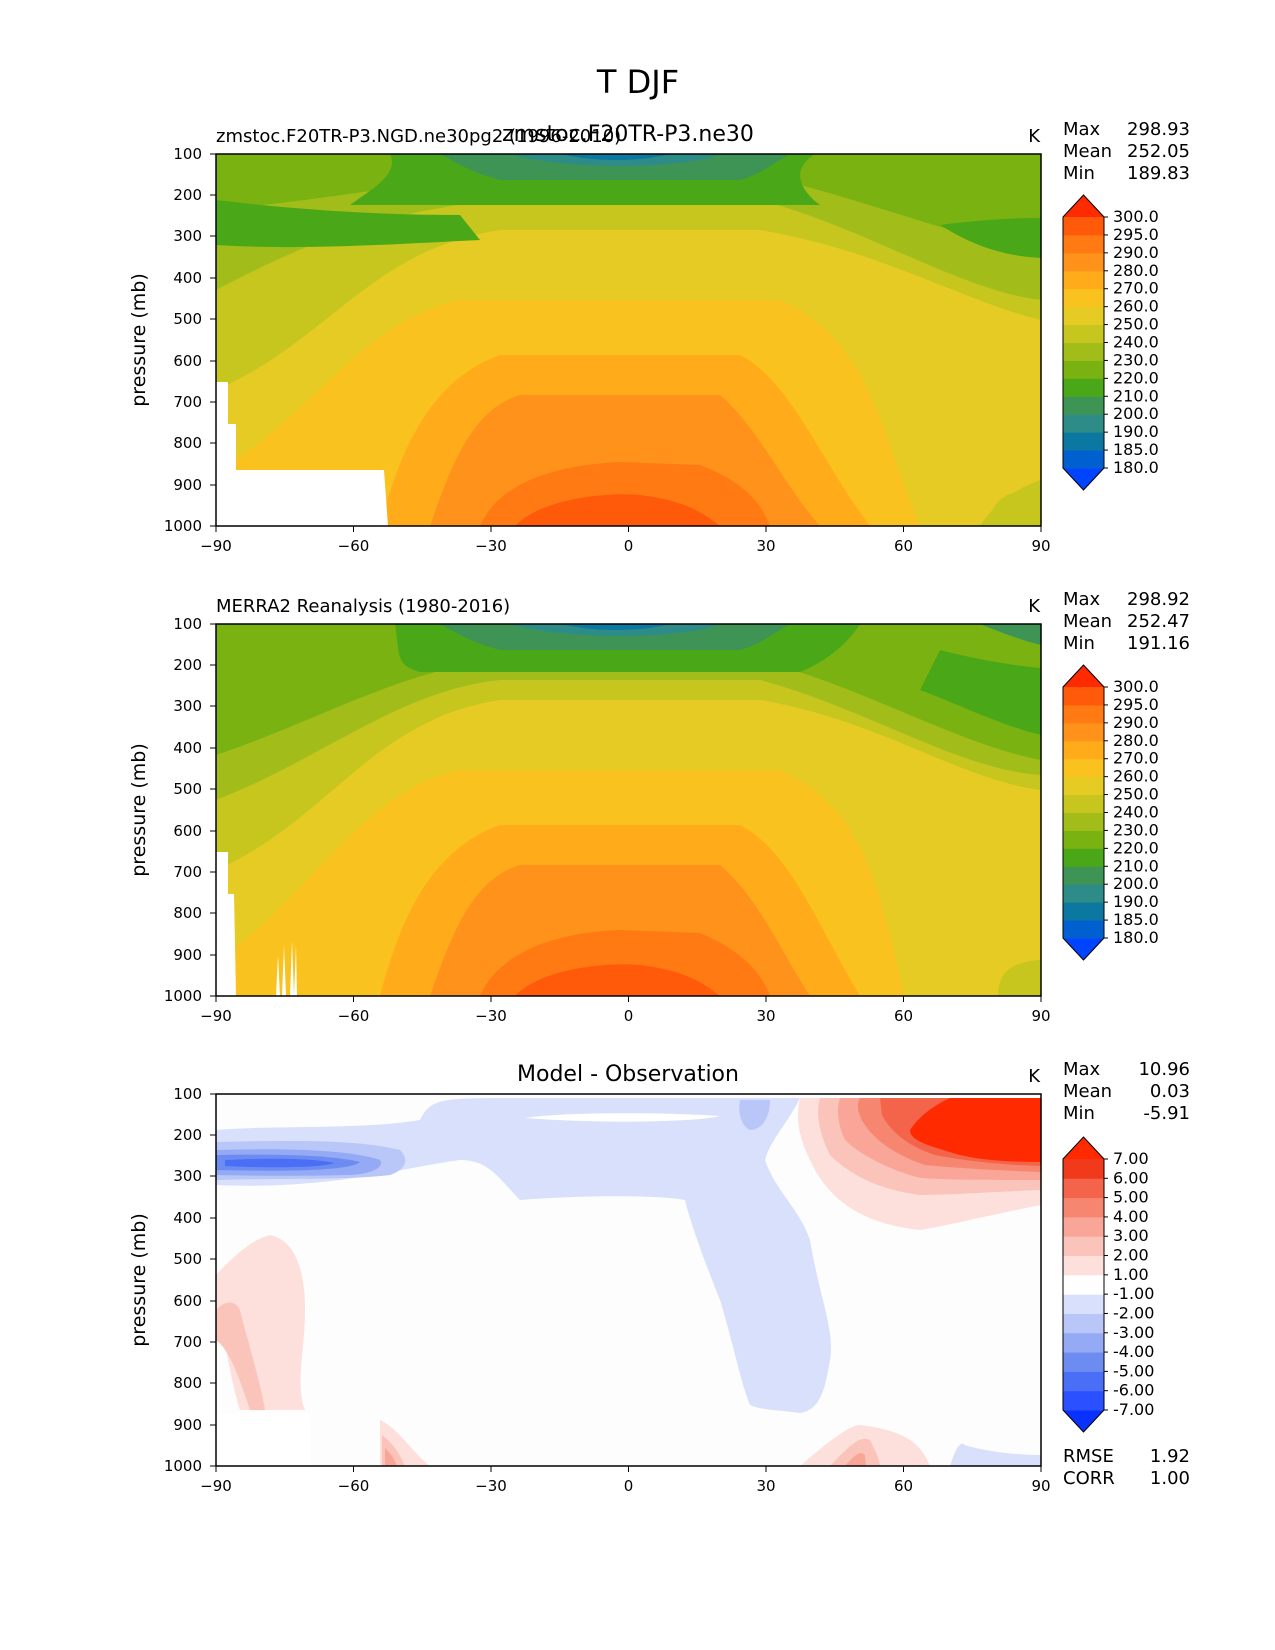 This screenshot has height=1650, width=1275. What do you see at coordinates (903, 1016) in the screenshot?
I see `x-tick-label: 60` at bounding box center [903, 1016].